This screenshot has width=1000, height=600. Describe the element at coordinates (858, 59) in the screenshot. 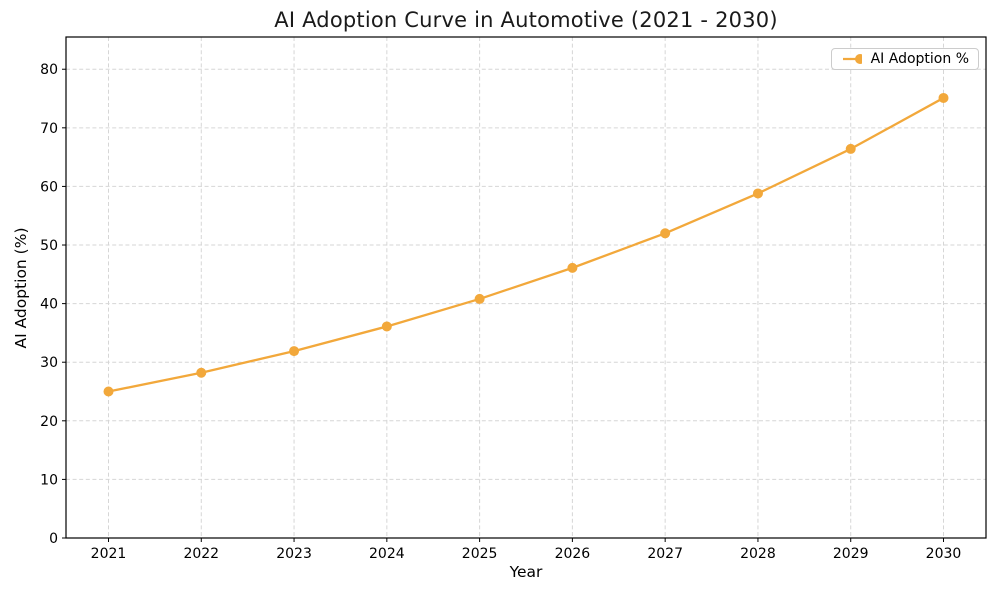

I see `legend-marker` at that location.